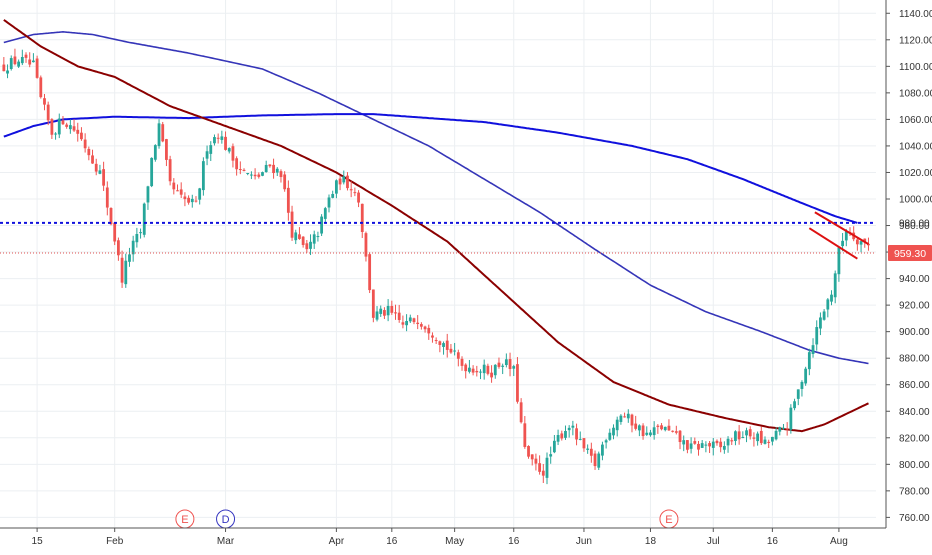  Describe the element at coordinates (841, 228) in the screenshot. I see `channel-line` at that location.